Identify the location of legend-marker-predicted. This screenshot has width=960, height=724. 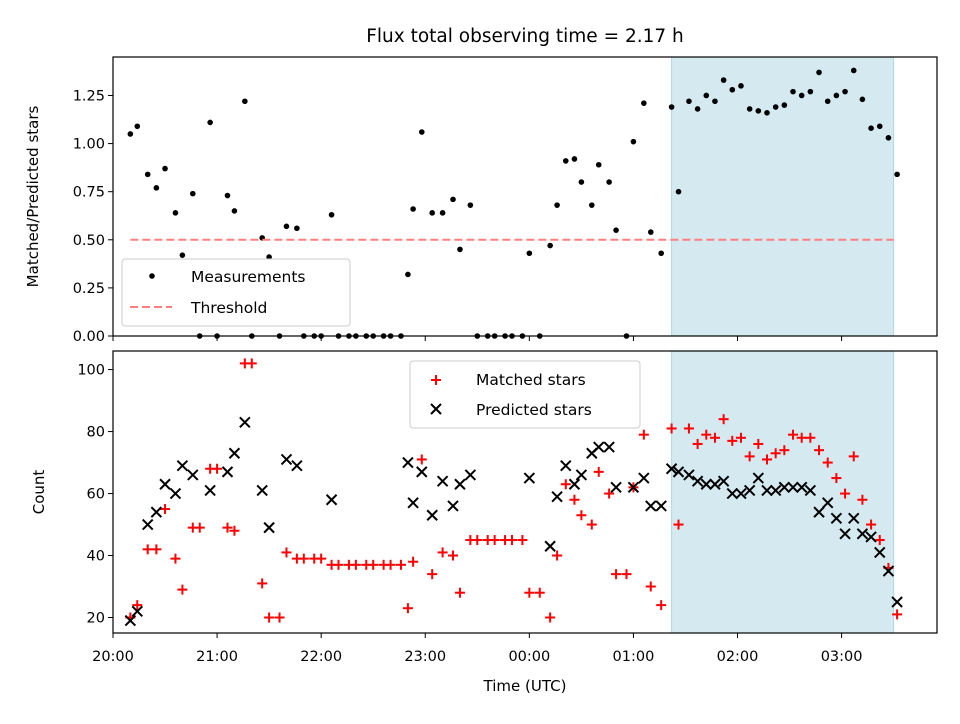
(436, 409).